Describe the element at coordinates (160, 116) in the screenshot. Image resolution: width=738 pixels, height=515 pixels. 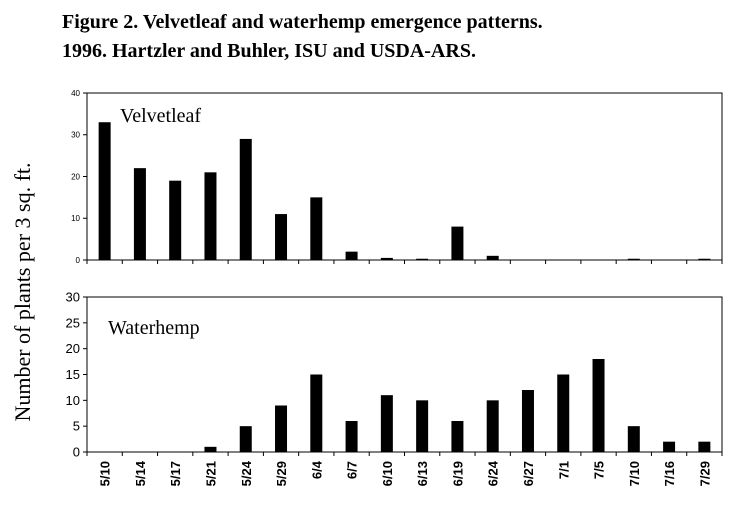
I see `velvetleaf-series-label: Velvetleaf` at that location.